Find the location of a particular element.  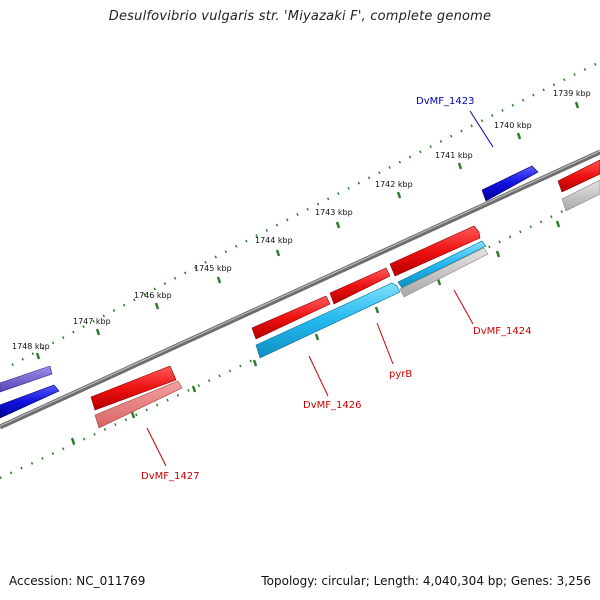

gene-feature-grey is located at coordinates (444, 272).